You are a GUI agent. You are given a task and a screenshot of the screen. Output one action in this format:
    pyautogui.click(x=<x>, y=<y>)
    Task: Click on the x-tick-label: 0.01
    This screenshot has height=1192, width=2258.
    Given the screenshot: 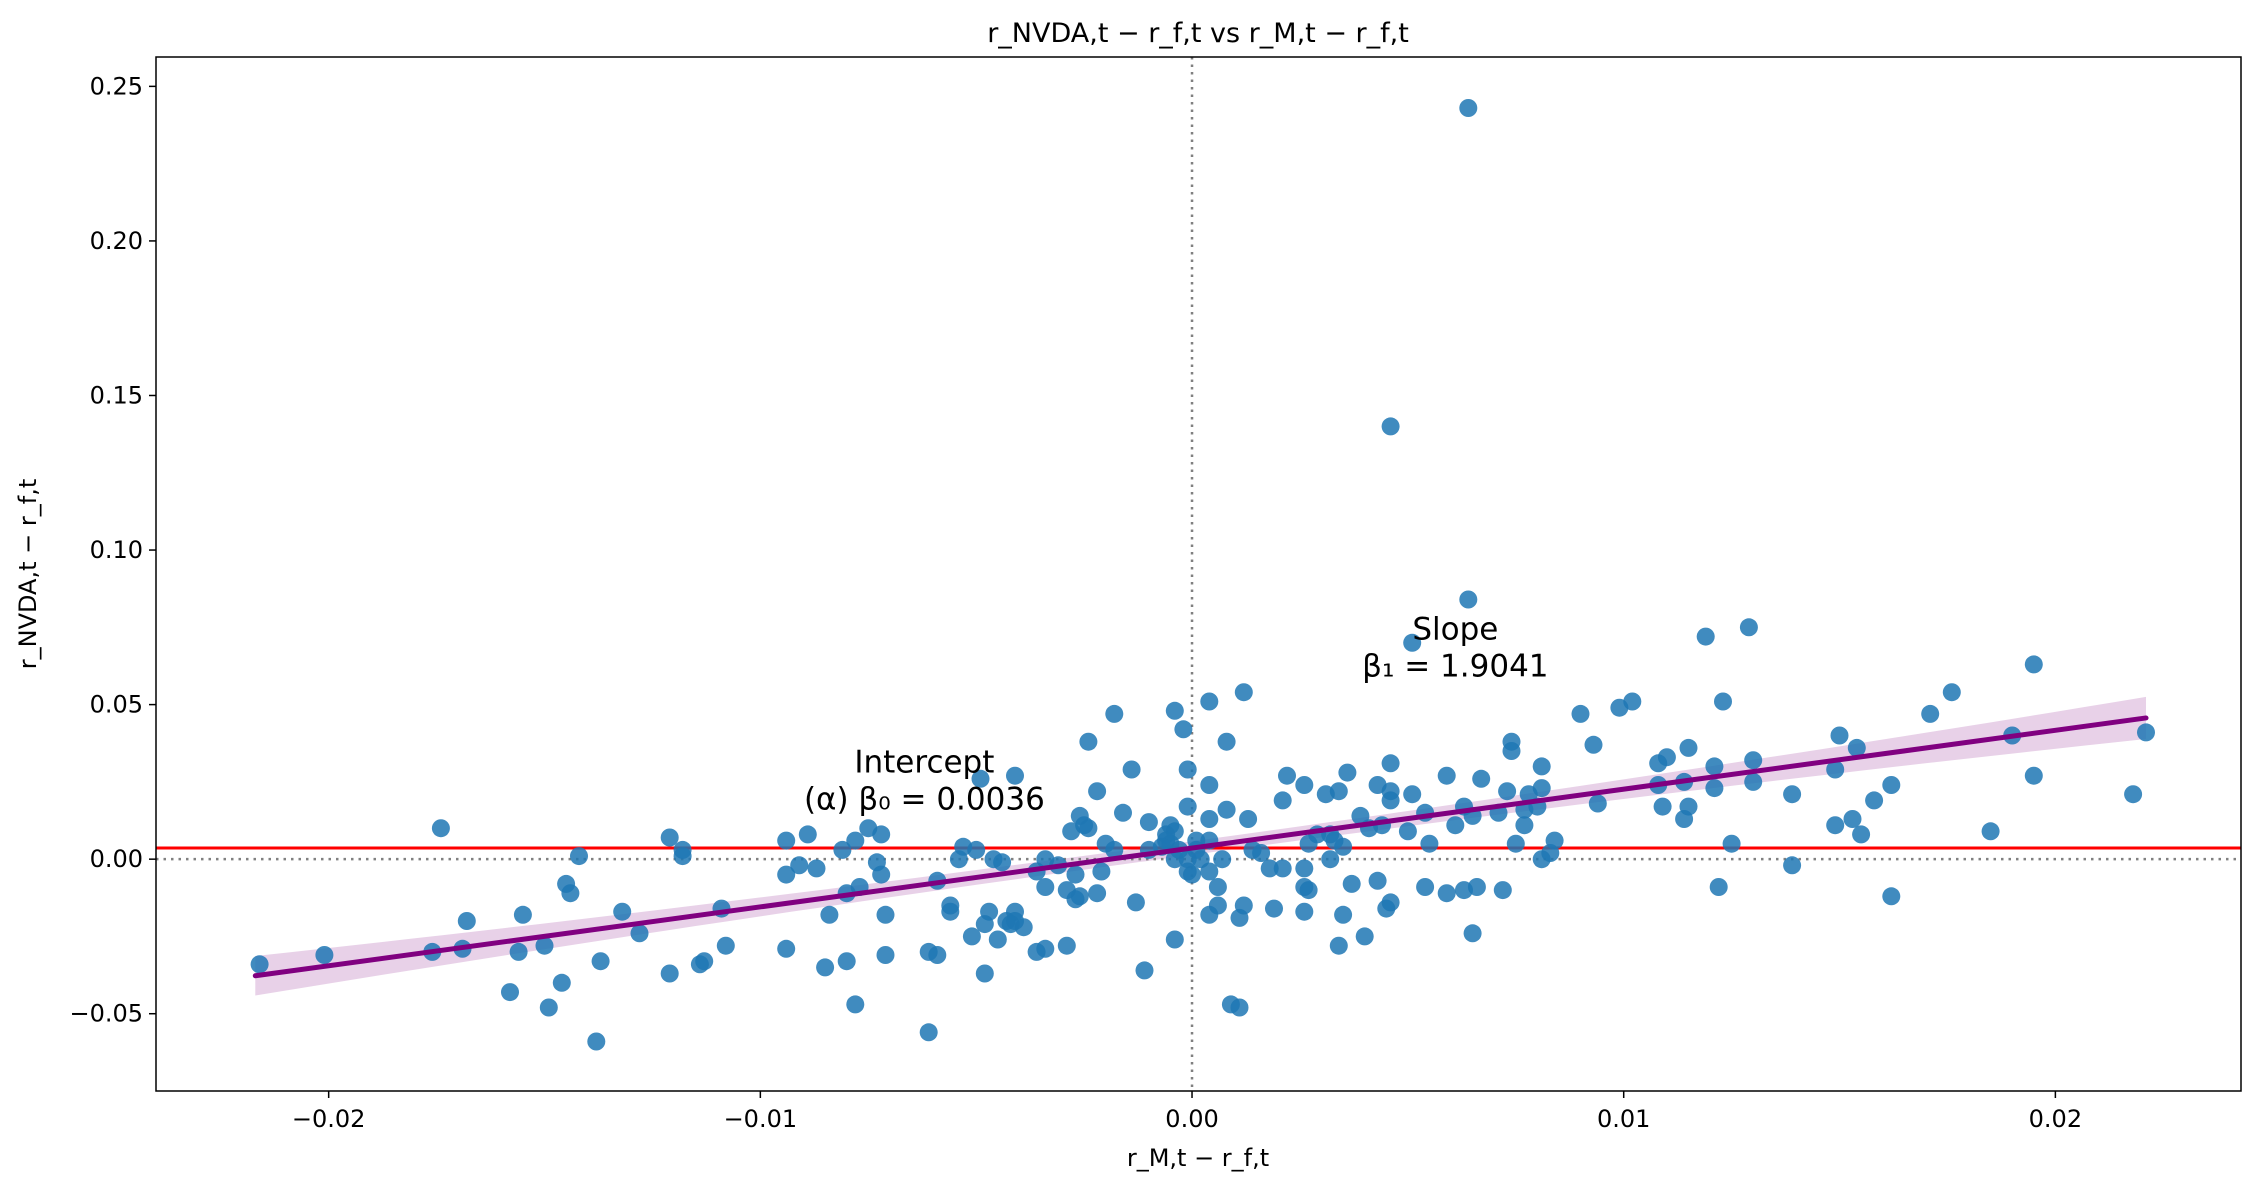 What is the action you would take?
    pyautogui.click(x=1623, y=1119)
    